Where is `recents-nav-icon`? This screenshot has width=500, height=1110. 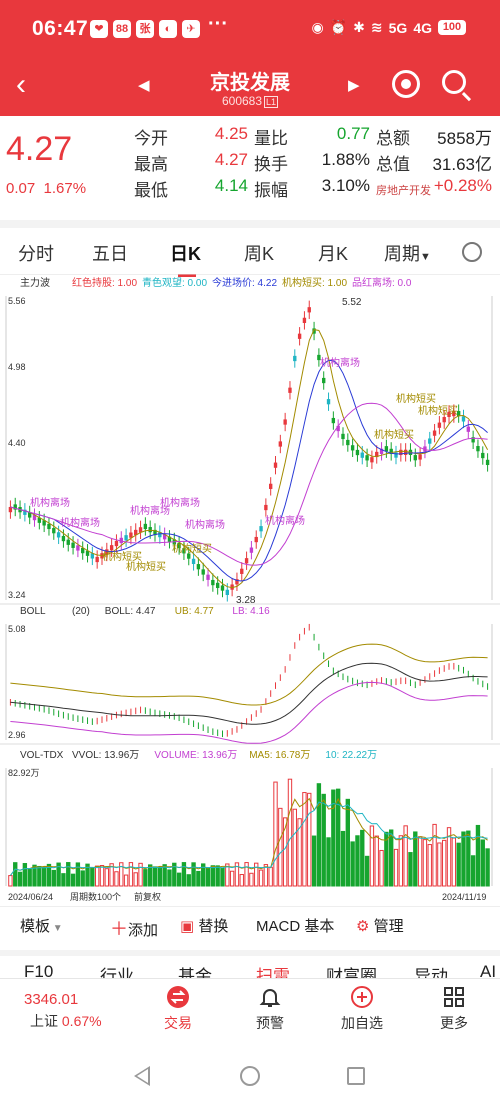
recents-nav-icon is located at coordinates (356, 1076).